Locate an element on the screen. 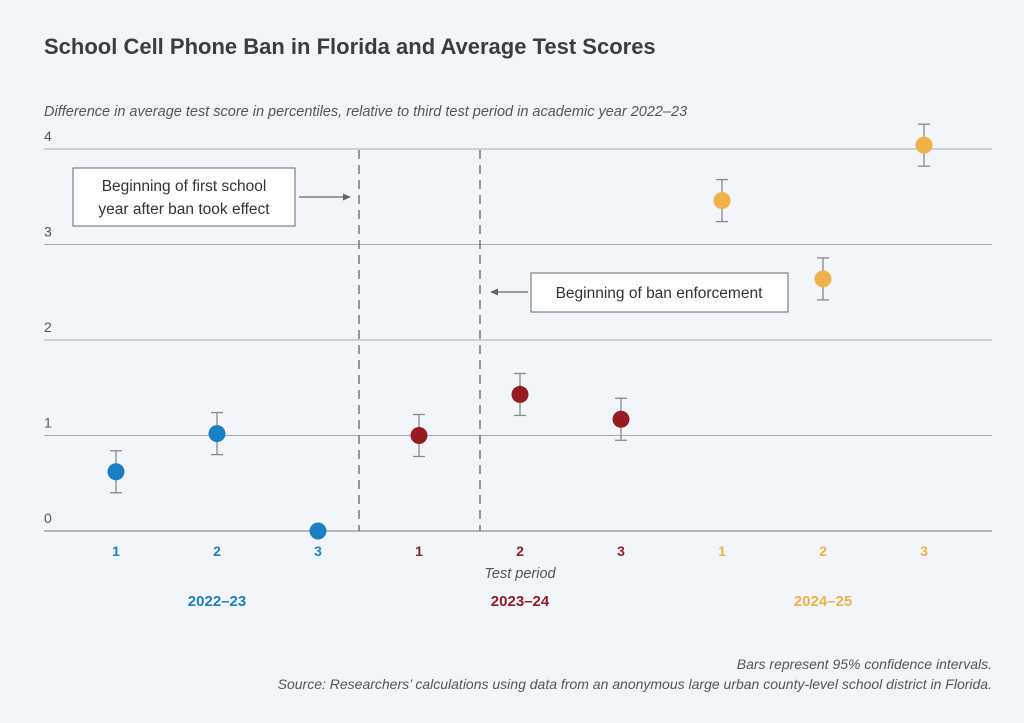 The height and width of the screenshot is (723, 1024). year-label: 2024–25 is located at coordinates (823, 601).